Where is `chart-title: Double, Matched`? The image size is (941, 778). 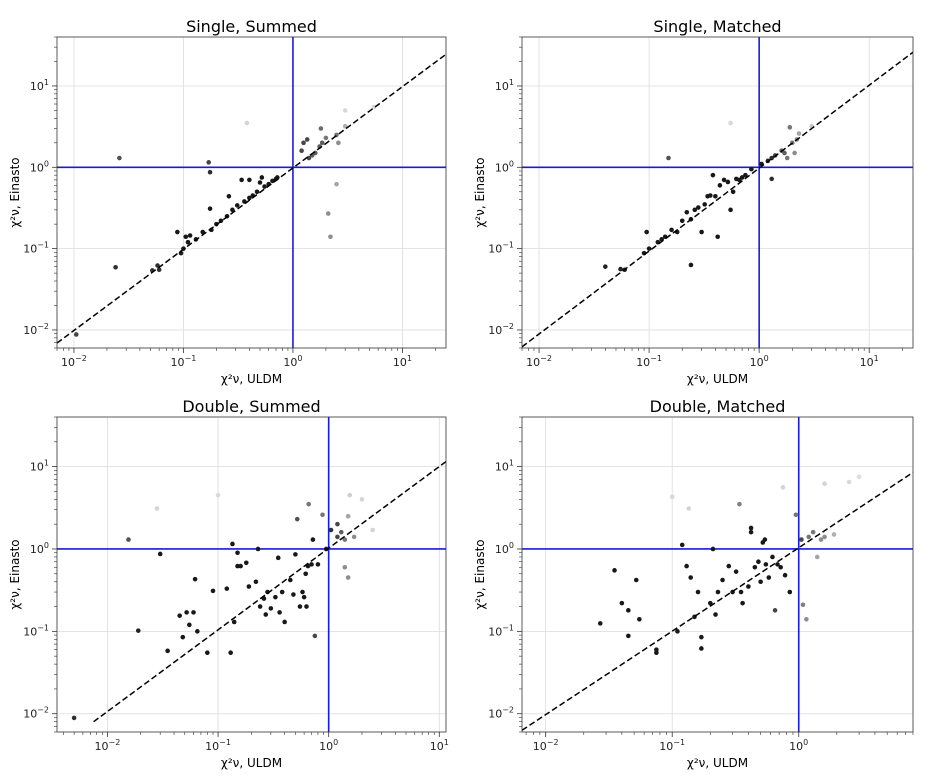
chart-title: Double, Matched is located at coordinates (718, 406).